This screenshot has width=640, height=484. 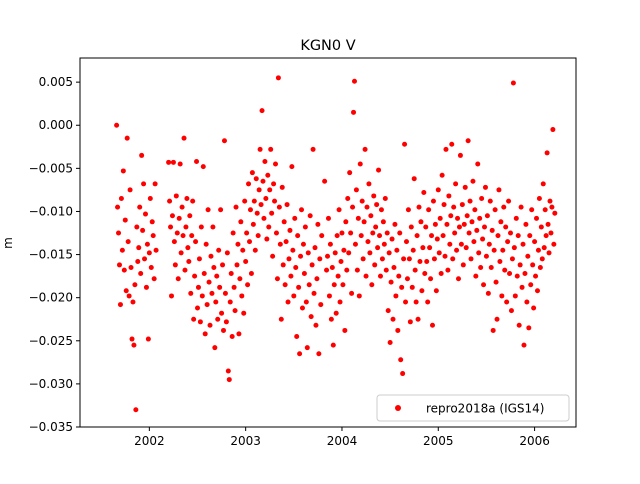 What do you see at coordinates (51, 427) in the screenshot?
I see `y-tick-label: −0.035` at bounding box center [51, 427].